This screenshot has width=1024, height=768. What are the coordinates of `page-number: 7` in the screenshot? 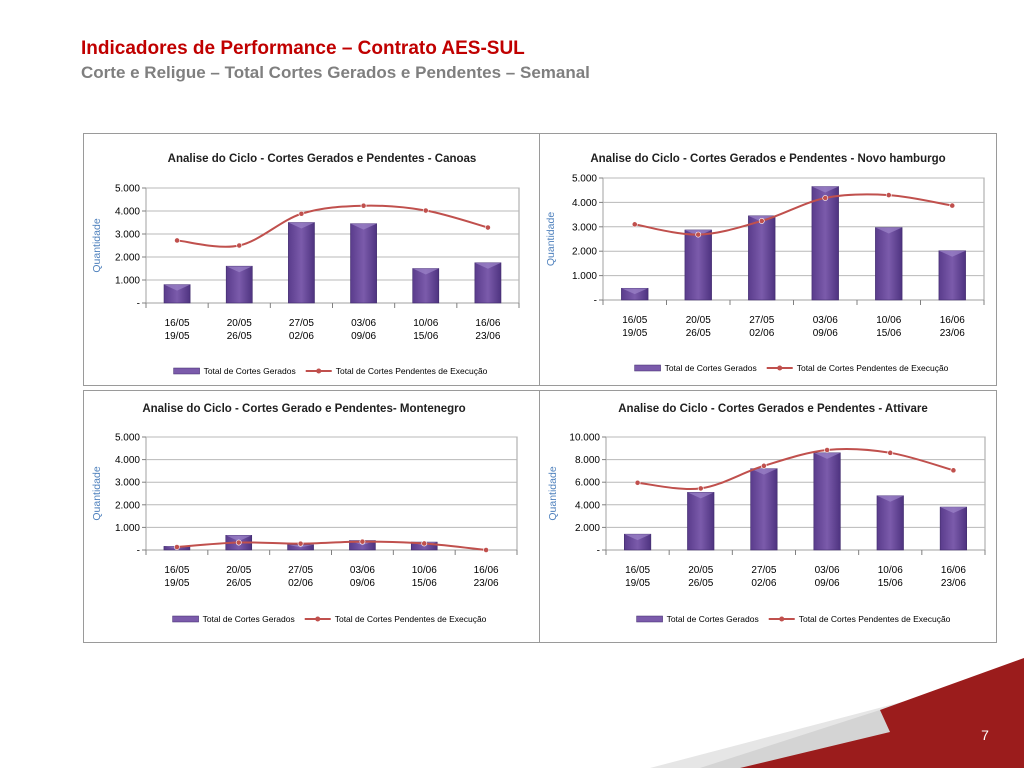 It's located at (985, 735).